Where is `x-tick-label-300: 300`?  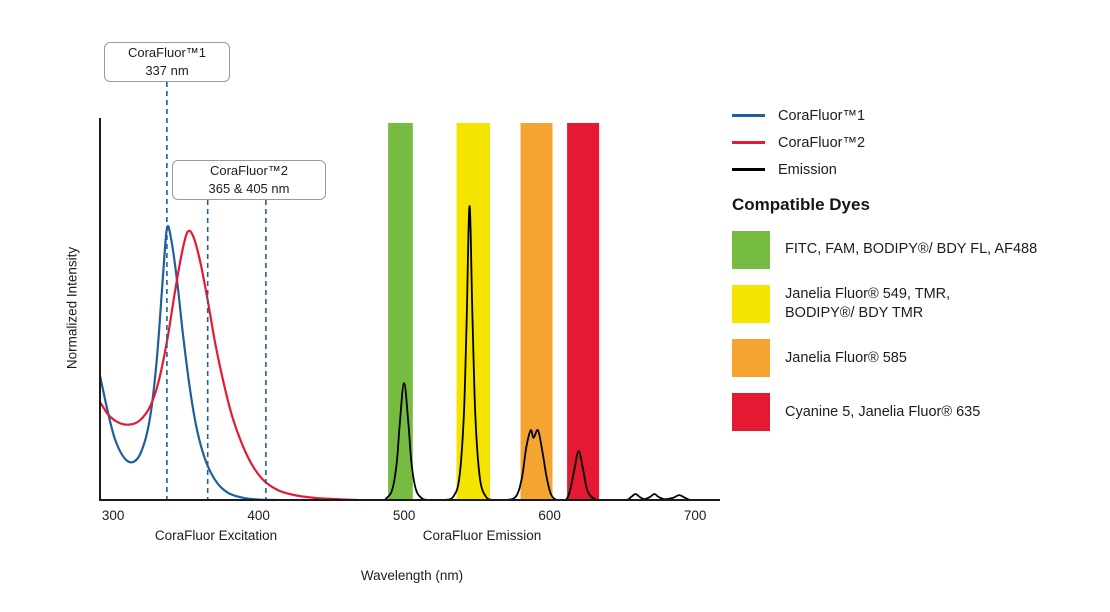 x-tick-label-300: 300 is located at coordinates (113, 515).